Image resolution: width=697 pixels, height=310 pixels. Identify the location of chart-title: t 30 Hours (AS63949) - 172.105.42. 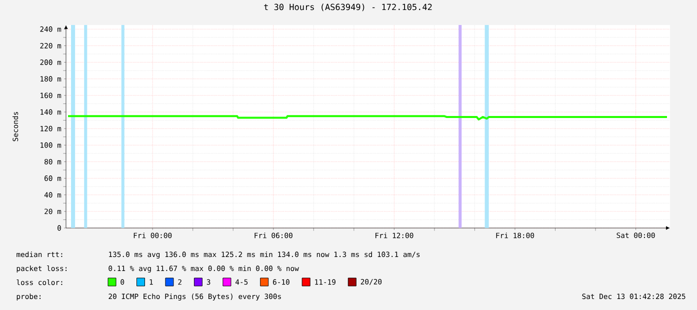
(348, 8).